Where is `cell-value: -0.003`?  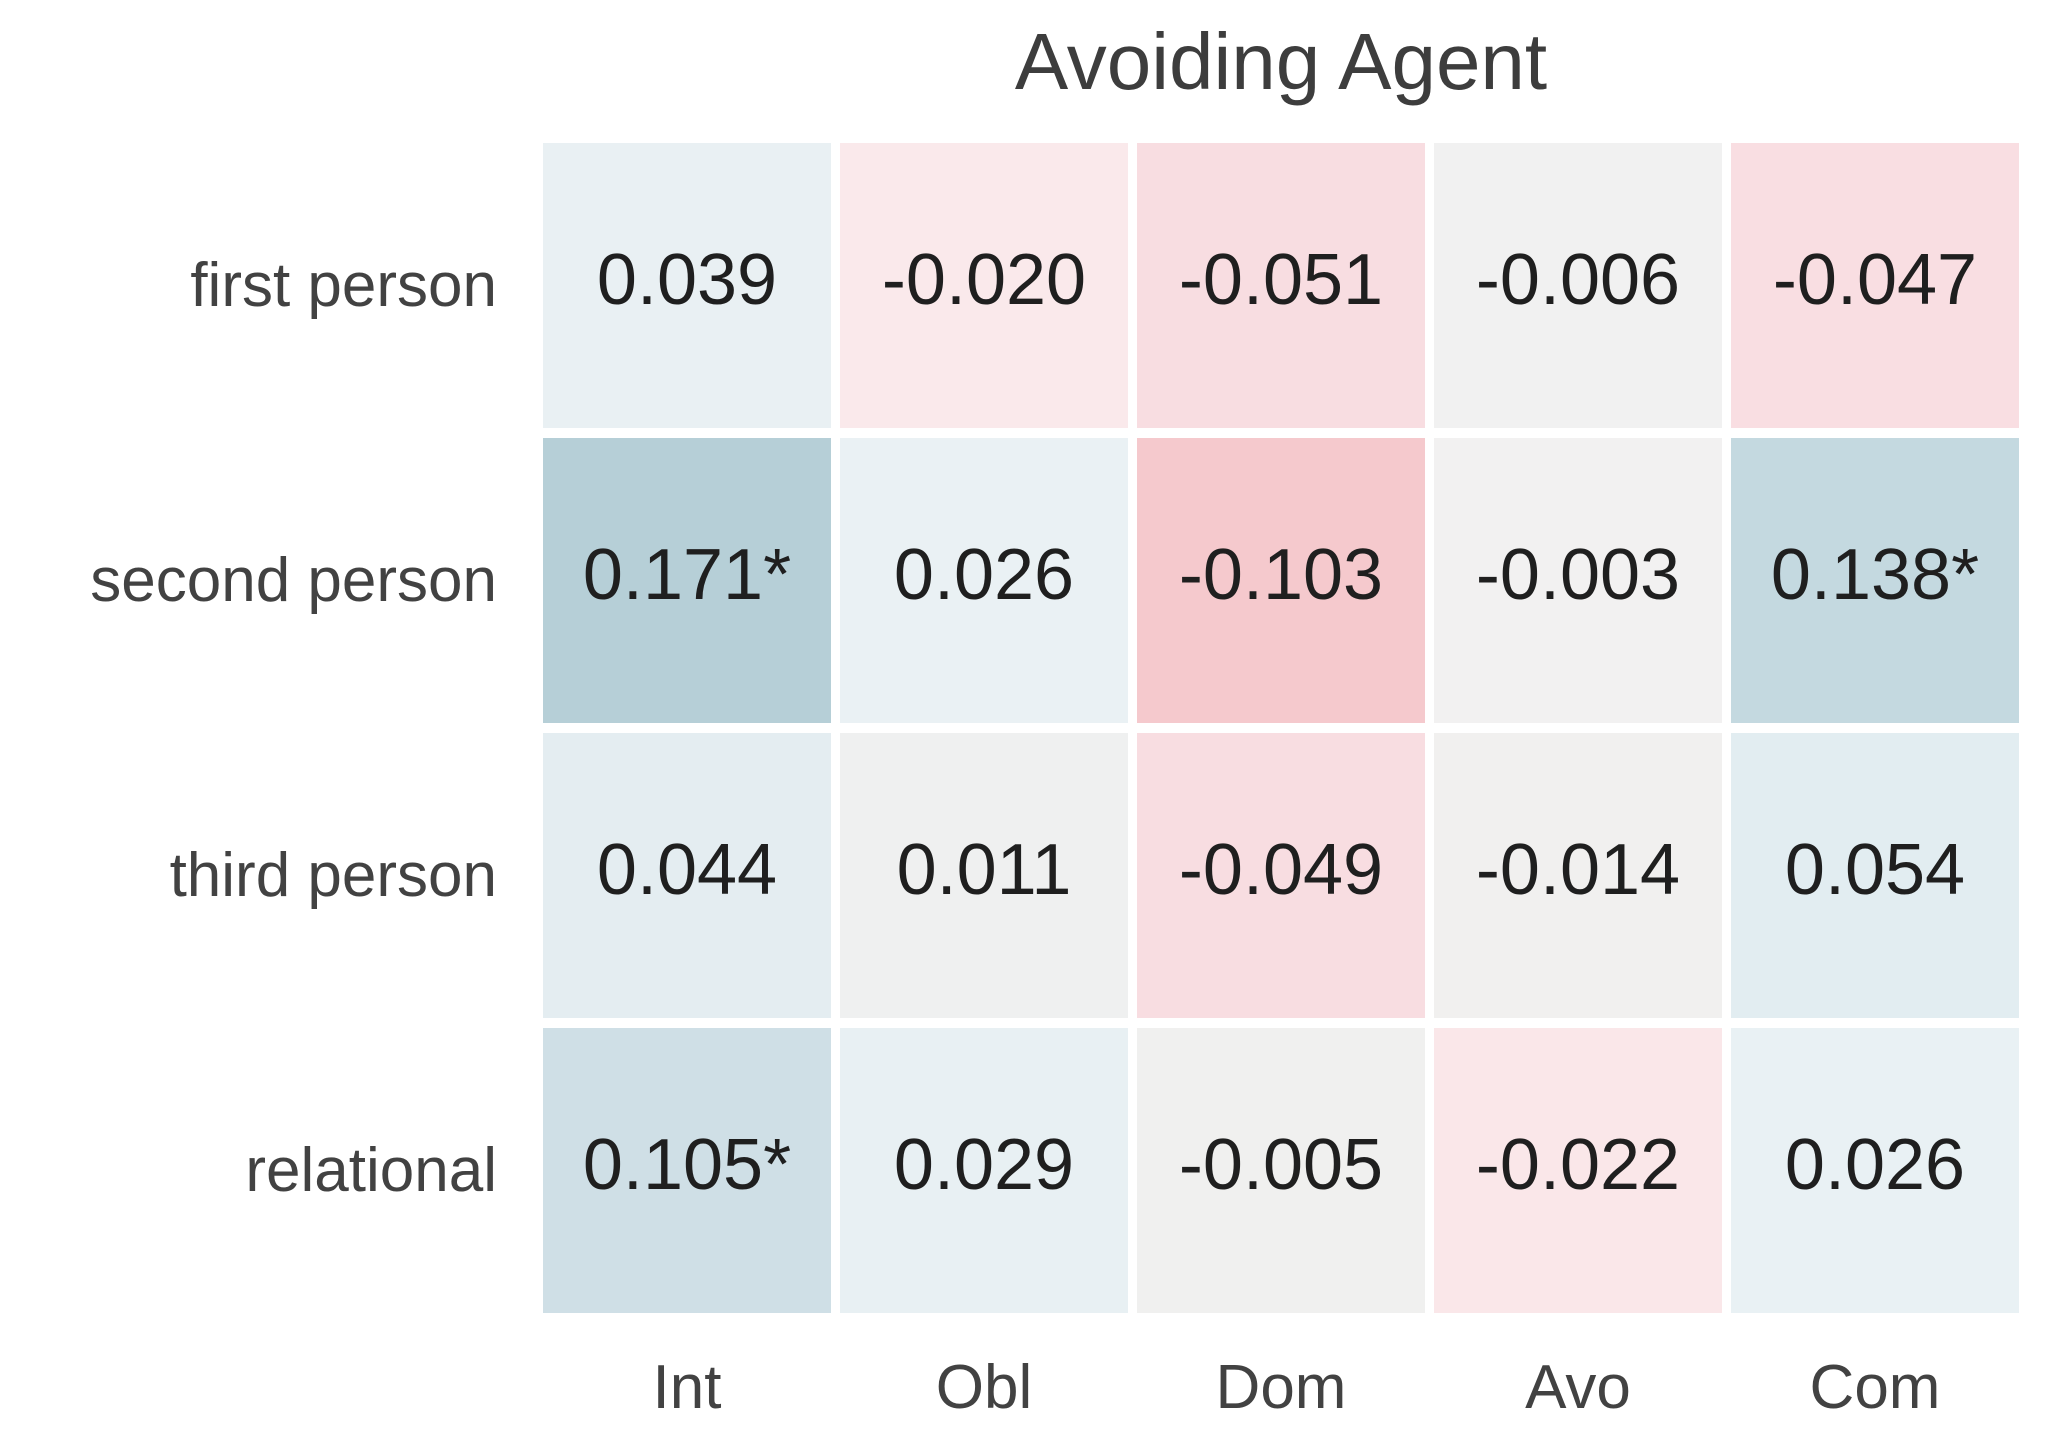 cell-value: -0.003 is located at coordinates (1578, 574).